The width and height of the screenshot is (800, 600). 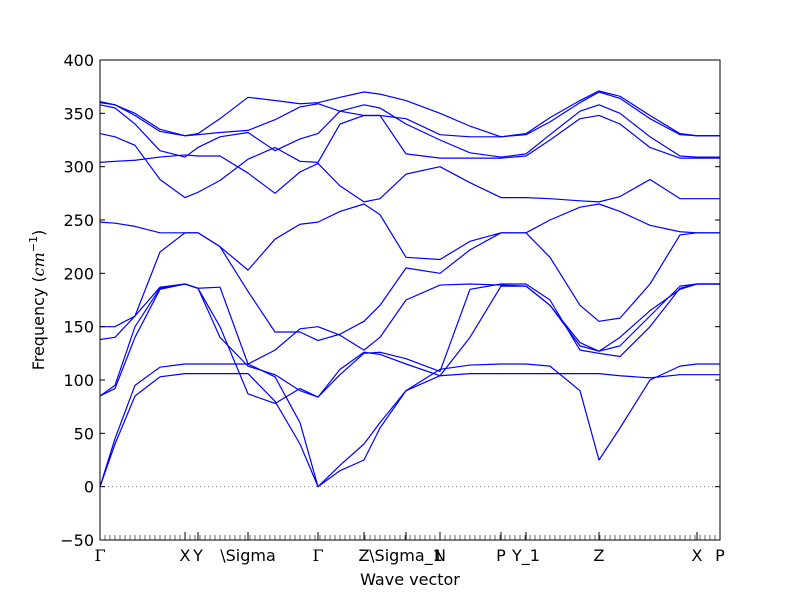 I want to click on x-ticks: Γ X Y \Sigma Γ Z \Sigma_1N P Y_1 Z X P, so click(x=409, y=549).